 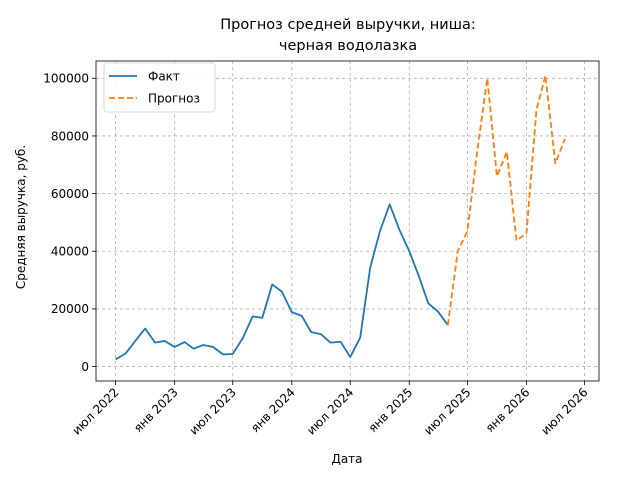 What do you see at coordinates (70, 194) in the screenshot?
I see `y-tick-label: 60000` at bounding box center [70, 194].